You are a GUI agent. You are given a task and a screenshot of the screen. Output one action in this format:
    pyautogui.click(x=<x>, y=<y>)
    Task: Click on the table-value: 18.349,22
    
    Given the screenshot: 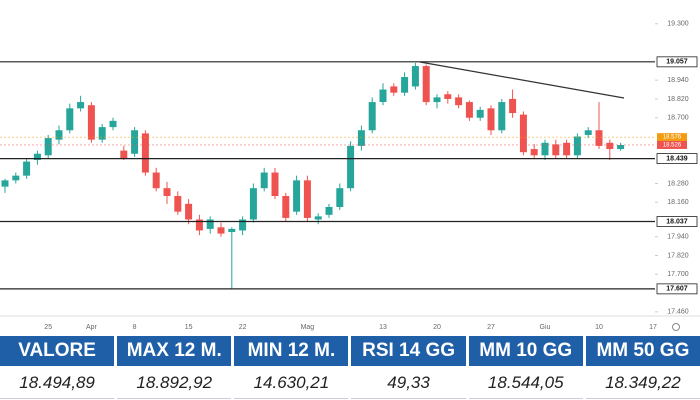 What is the action you would take?
    pyautogui.click(x=642, y=383)
    